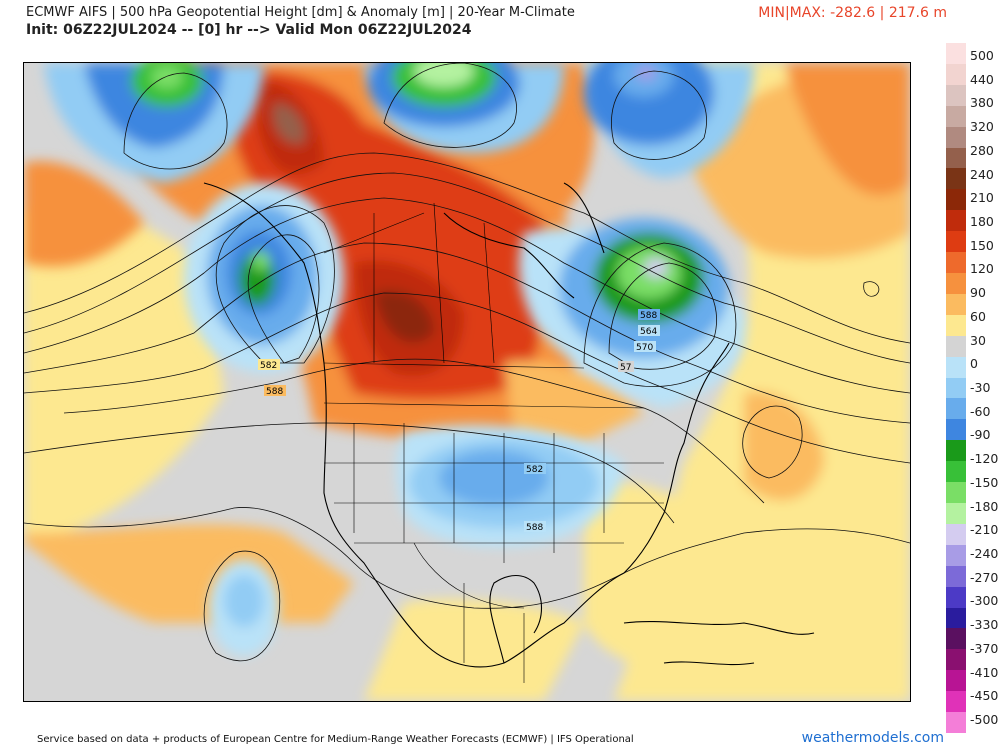  What do you see at coordinates (978, 316) in the screenshot?
I see `legend-label: 60` at bounding box center [978, 316].